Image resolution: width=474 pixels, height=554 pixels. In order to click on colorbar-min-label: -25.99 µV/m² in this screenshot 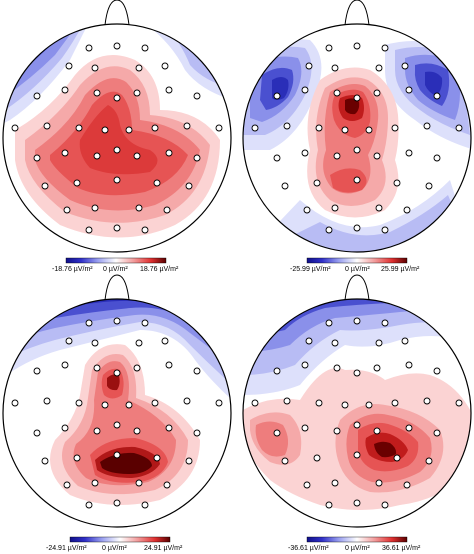, I will do `click(310, 269)`.